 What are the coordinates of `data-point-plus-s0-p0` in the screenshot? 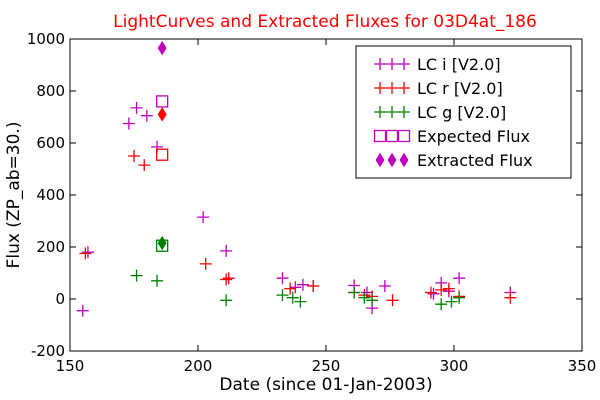 It's located at (82, 310).